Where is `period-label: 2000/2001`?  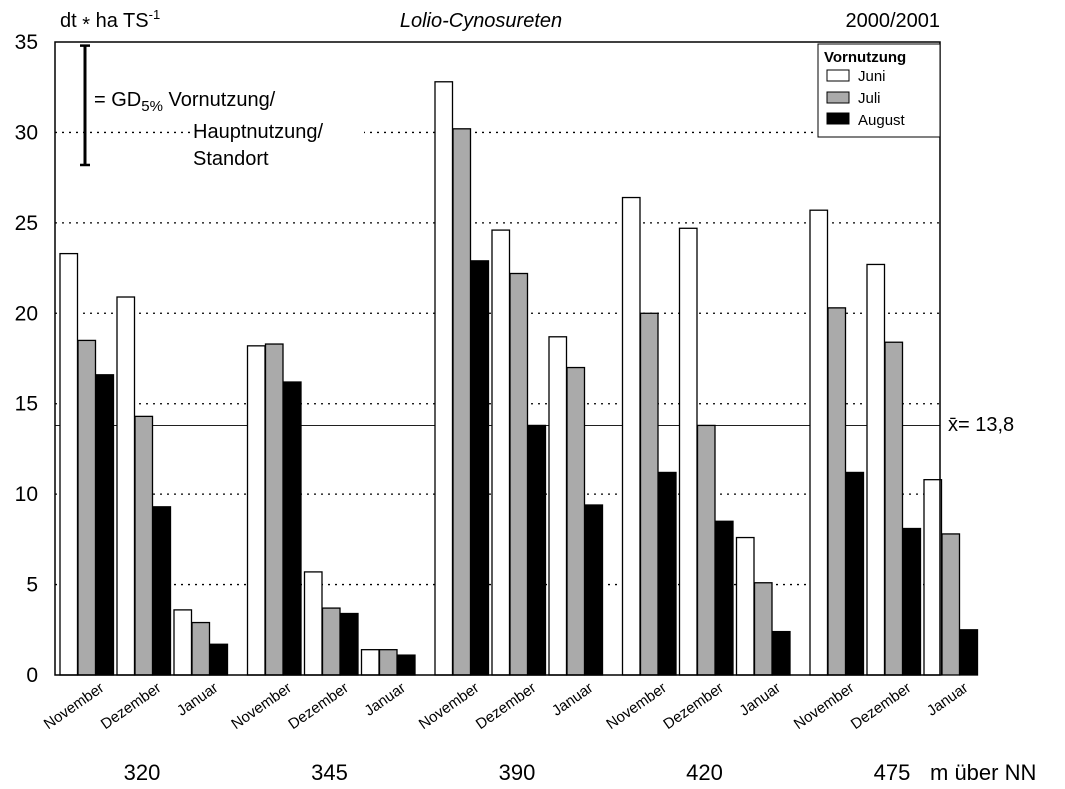 period-label: 2000/2001 is located at coordinates (892, 21).